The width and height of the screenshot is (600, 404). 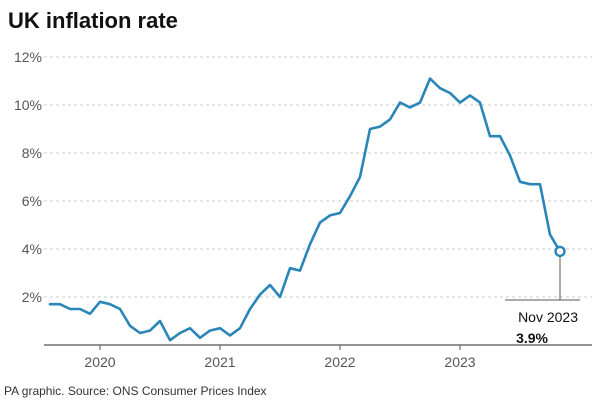 I want to click on annotation-value: 3.9%, so click(x=532, y=338).